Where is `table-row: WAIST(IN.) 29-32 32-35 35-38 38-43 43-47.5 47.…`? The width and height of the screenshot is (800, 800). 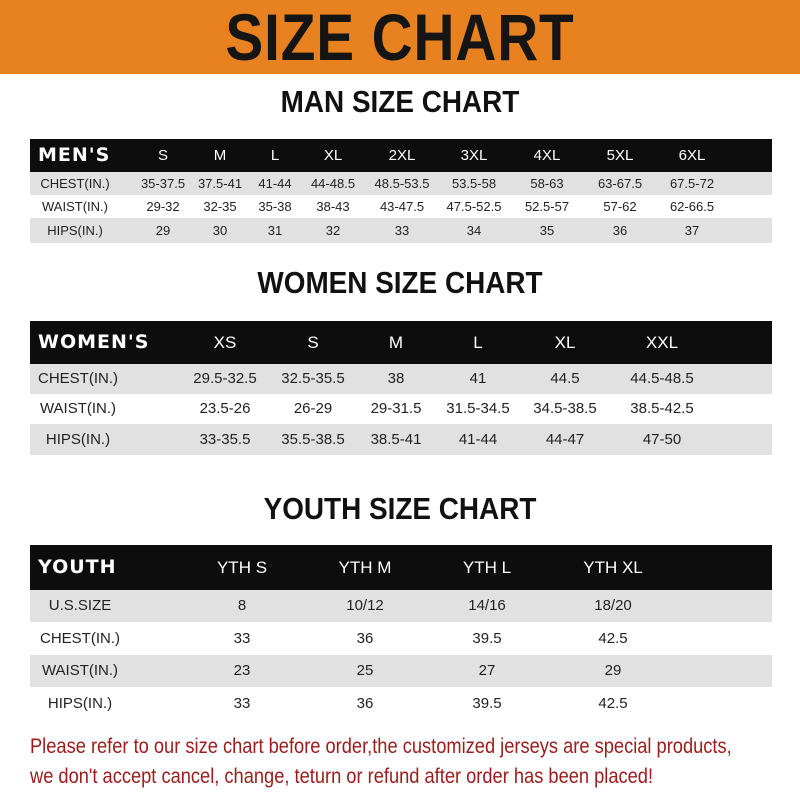 table-row: WAIST(IN.) 29-32 32-35 35-38 38-43 43-47.5 47.… is located at coordinates (401, 206).